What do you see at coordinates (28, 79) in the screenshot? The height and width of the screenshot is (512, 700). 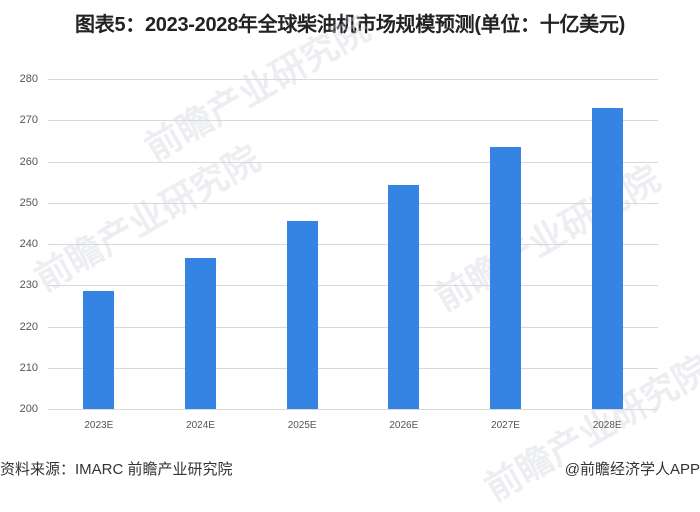 I see `y-tick-label: 280` at bounding box center [28, 79].